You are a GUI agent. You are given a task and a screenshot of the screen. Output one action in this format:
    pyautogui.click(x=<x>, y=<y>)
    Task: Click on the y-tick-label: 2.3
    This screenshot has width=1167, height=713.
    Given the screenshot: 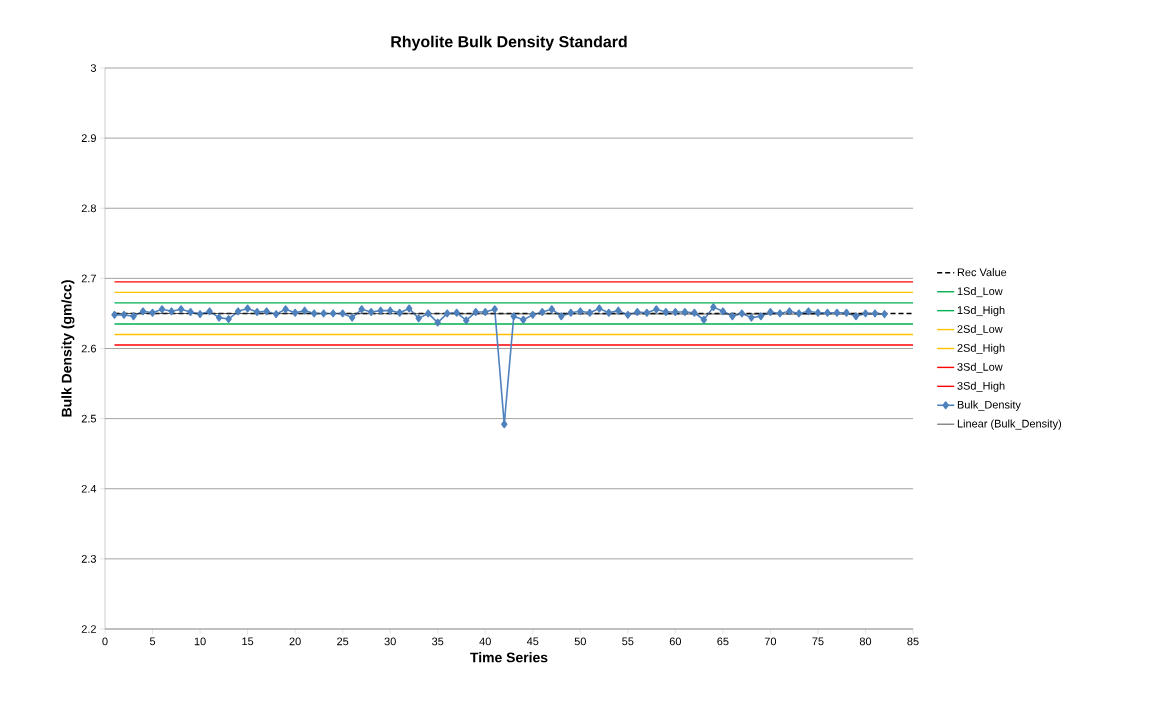 What is the action you would take?
    pyautogui.click(x=88, y=559)
    